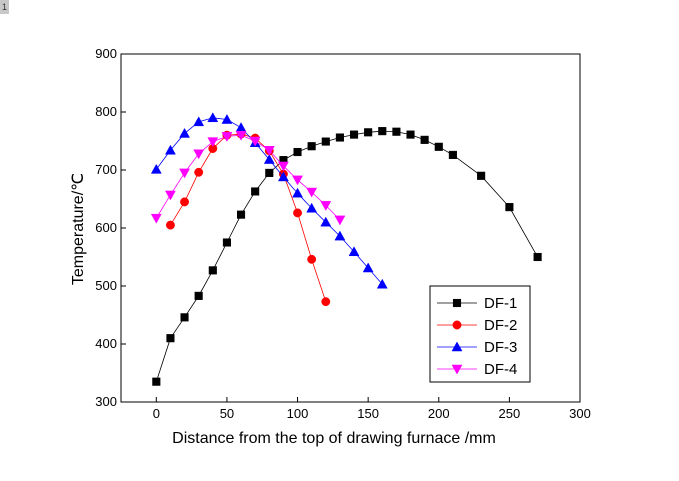 The width and height of the screenshot is (679, 481). Describe the element at coordinates (477, 325) in the screenshot. I see `legend-item: DF-2` at that location.